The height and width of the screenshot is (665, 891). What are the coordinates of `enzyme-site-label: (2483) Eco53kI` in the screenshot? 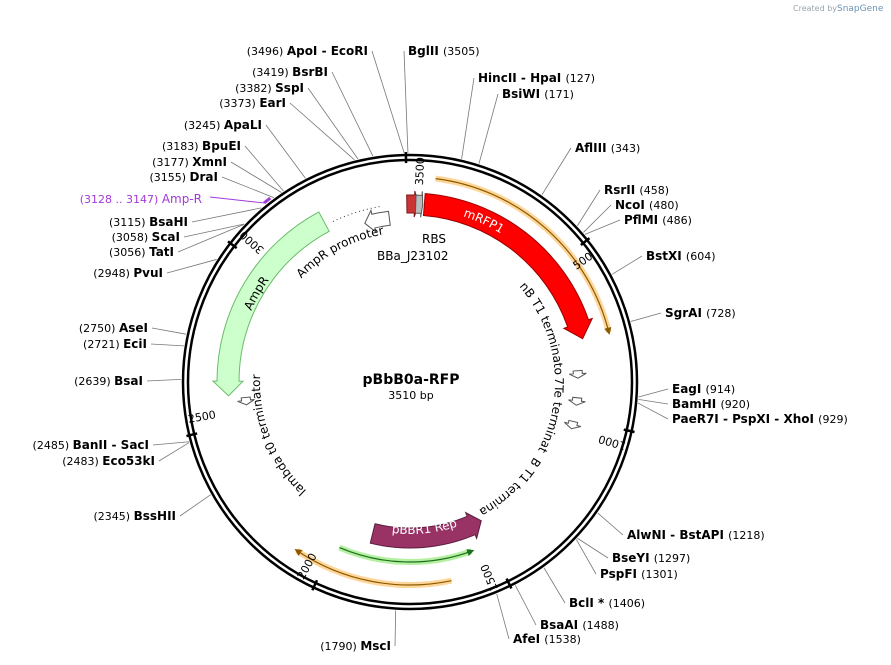 It's located at (108, 461).